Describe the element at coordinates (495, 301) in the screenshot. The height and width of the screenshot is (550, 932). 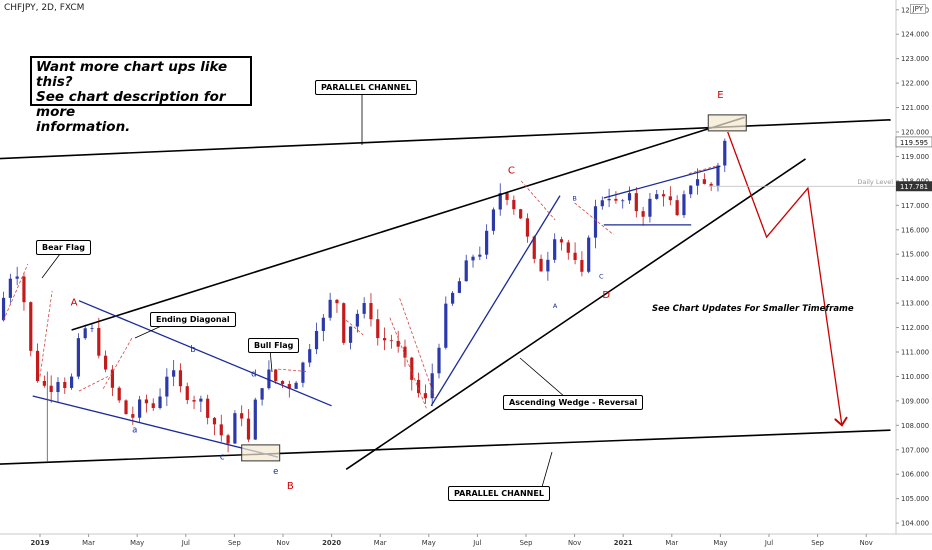
I see `c-wave-line` at that location.